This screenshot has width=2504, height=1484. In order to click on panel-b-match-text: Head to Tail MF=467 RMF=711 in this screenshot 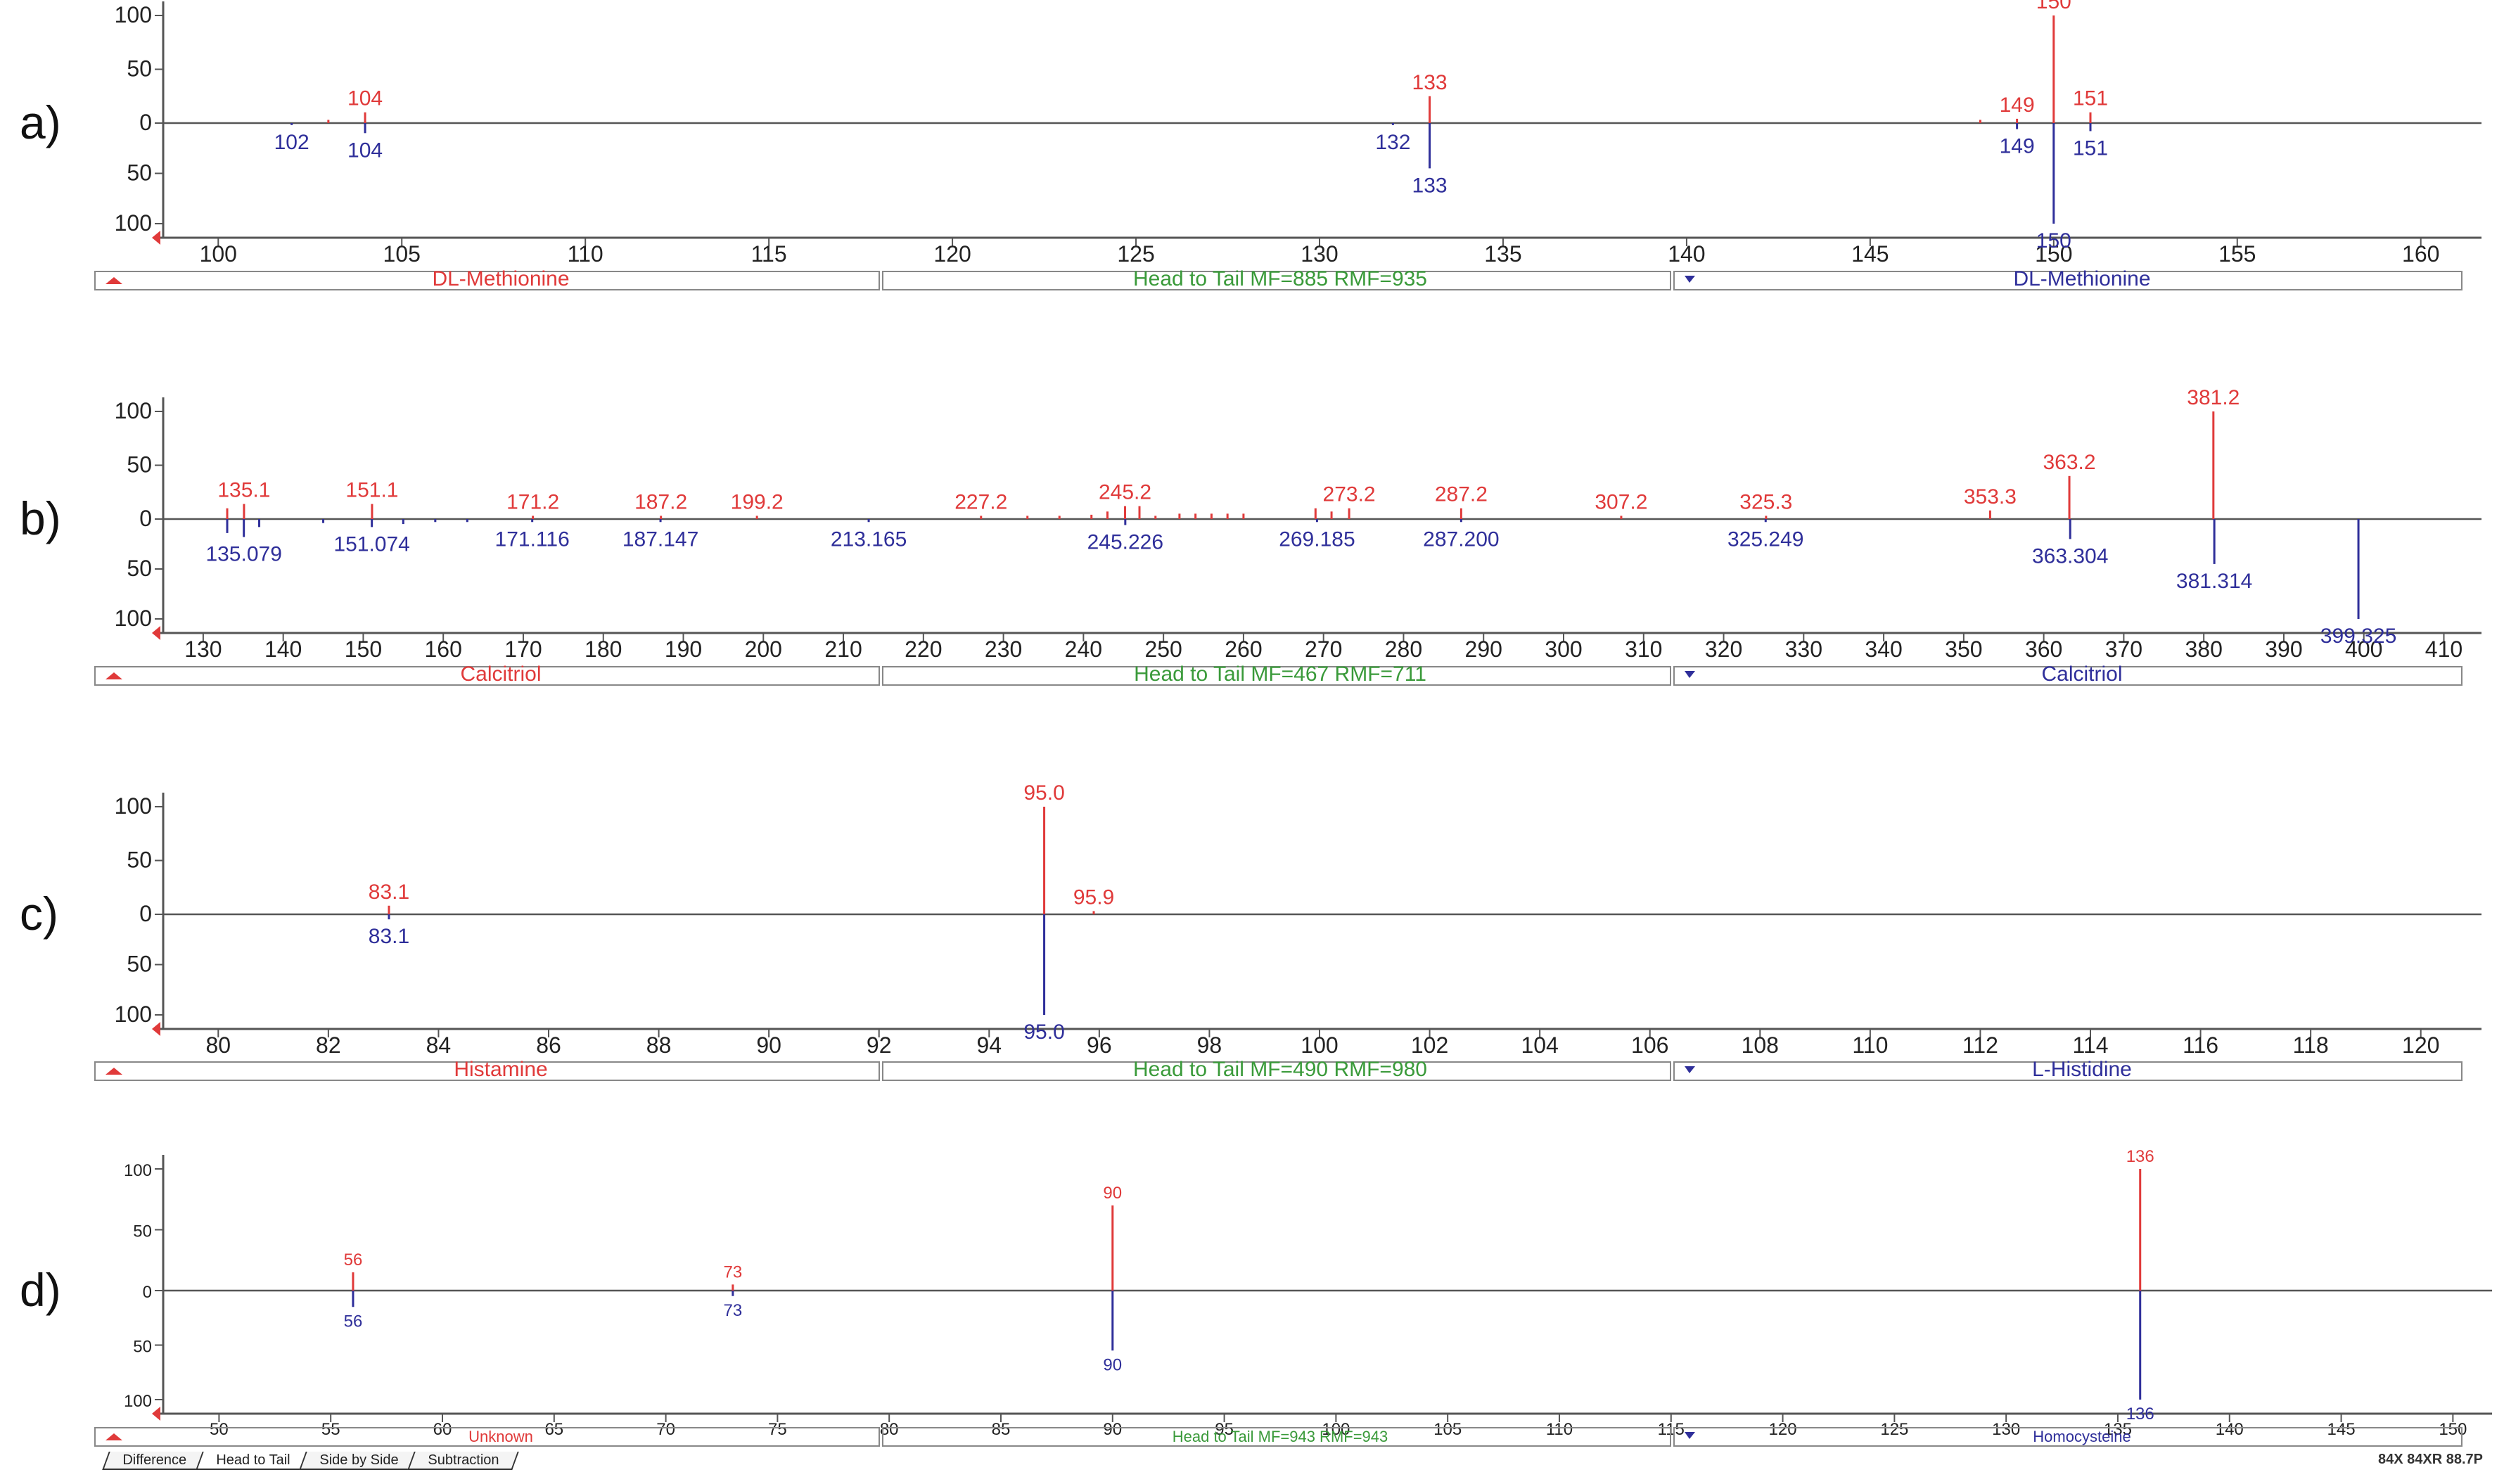, I will do `click(1280, 675)`.